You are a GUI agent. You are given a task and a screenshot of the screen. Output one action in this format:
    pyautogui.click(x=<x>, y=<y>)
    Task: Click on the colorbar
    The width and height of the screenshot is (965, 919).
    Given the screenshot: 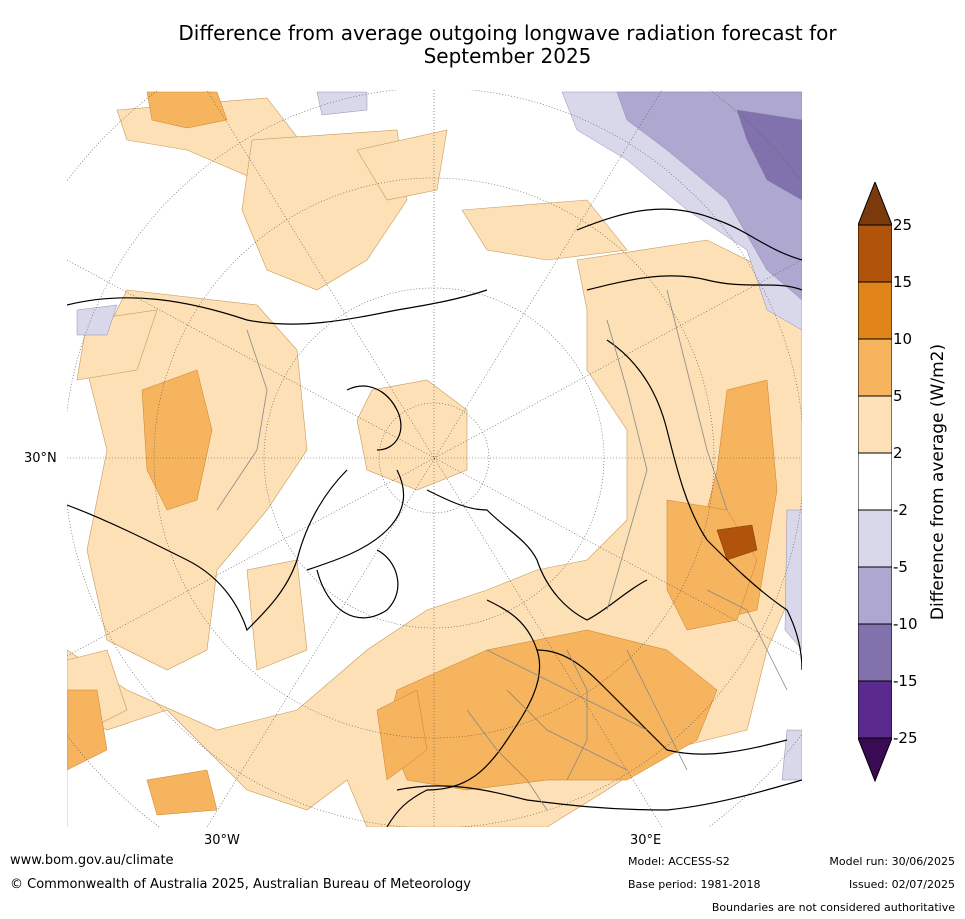 What is the action you would take?
    pyautogui.click(x=875, y=482)
    